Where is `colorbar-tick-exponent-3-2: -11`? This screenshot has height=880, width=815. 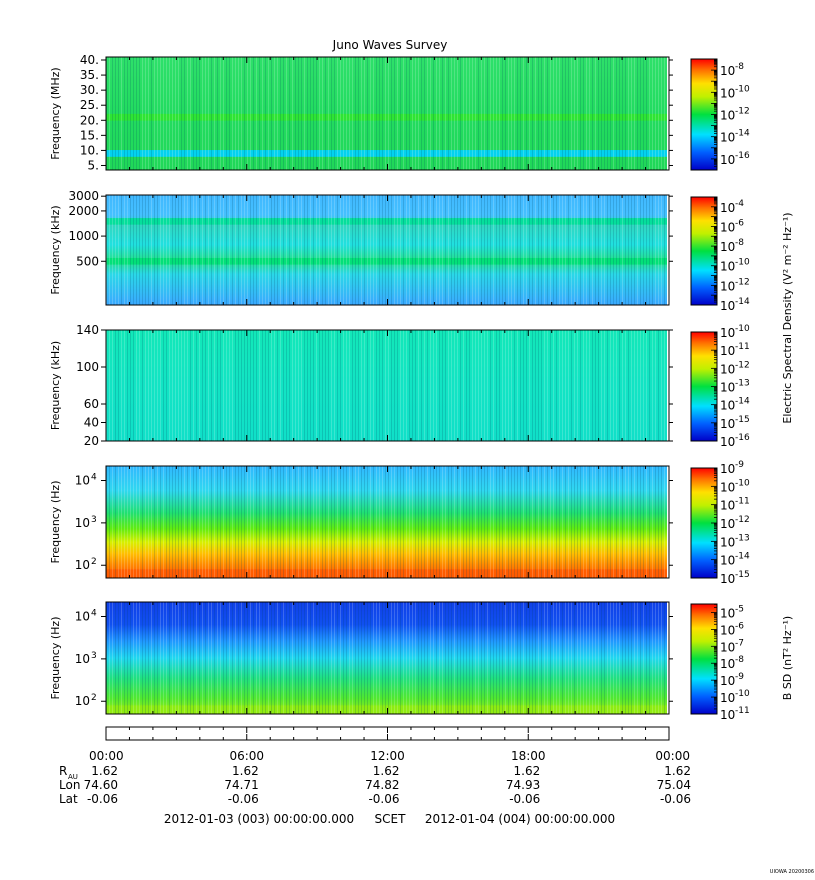 colorbar-tick-exponent-3-2: -11 is located at coordinates (742, 347).